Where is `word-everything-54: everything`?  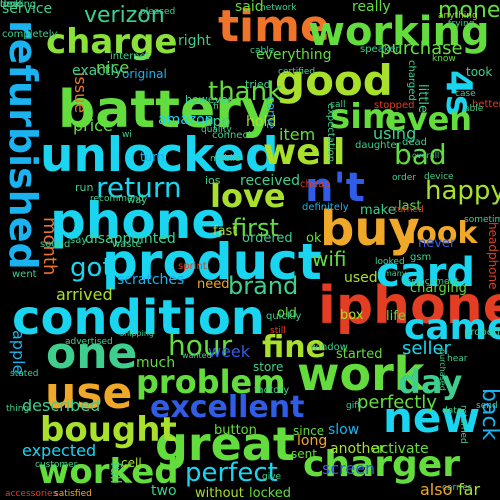
word-everything-54: everything is located at coordinates (294, 55).